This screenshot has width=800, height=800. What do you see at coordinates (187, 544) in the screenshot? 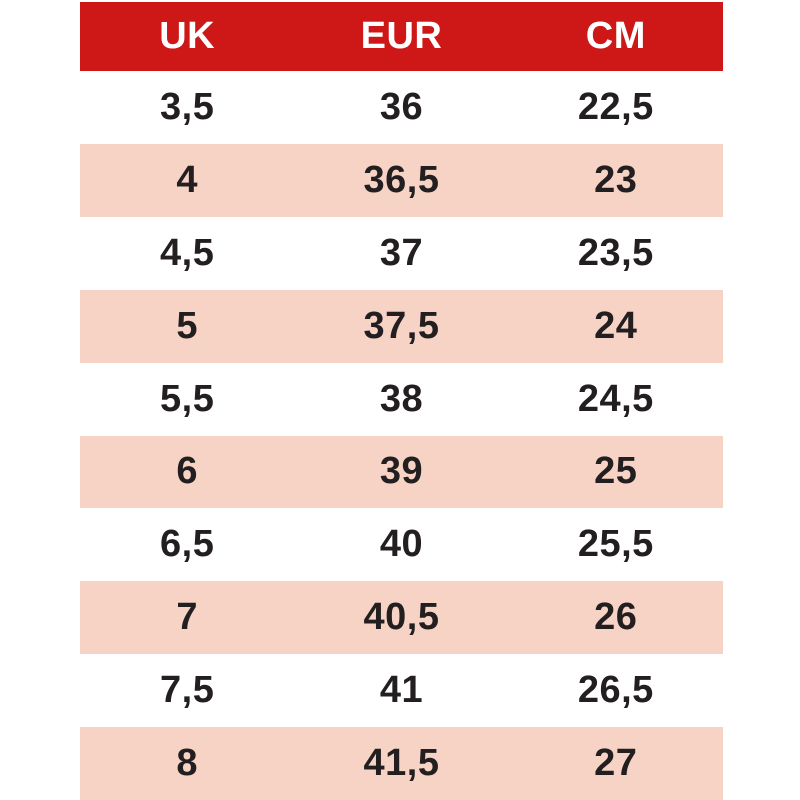
I see `cell-uk: 6,5` at bounding box center [187, 544].